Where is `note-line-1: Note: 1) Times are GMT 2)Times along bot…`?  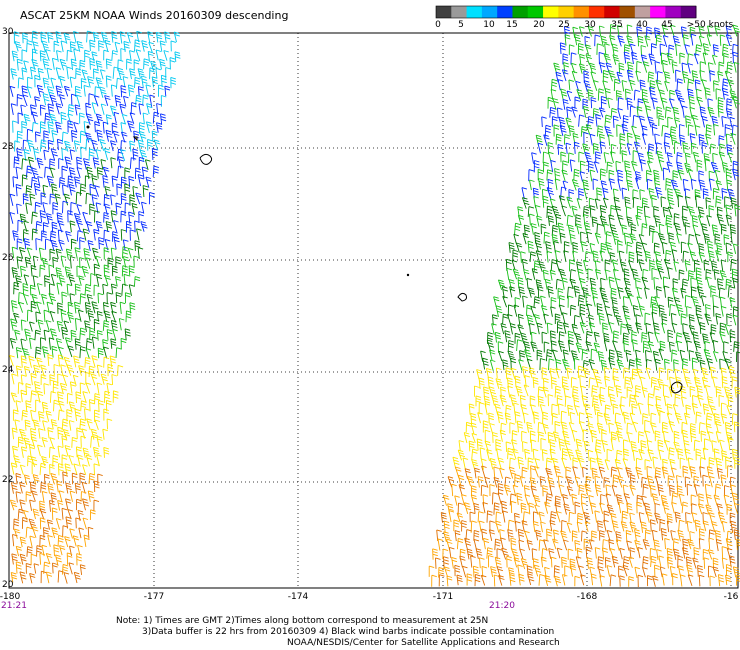 note-line-1: Note: 1) Times are GMT 2)Times along bot… is located at coordinates (302, 621).